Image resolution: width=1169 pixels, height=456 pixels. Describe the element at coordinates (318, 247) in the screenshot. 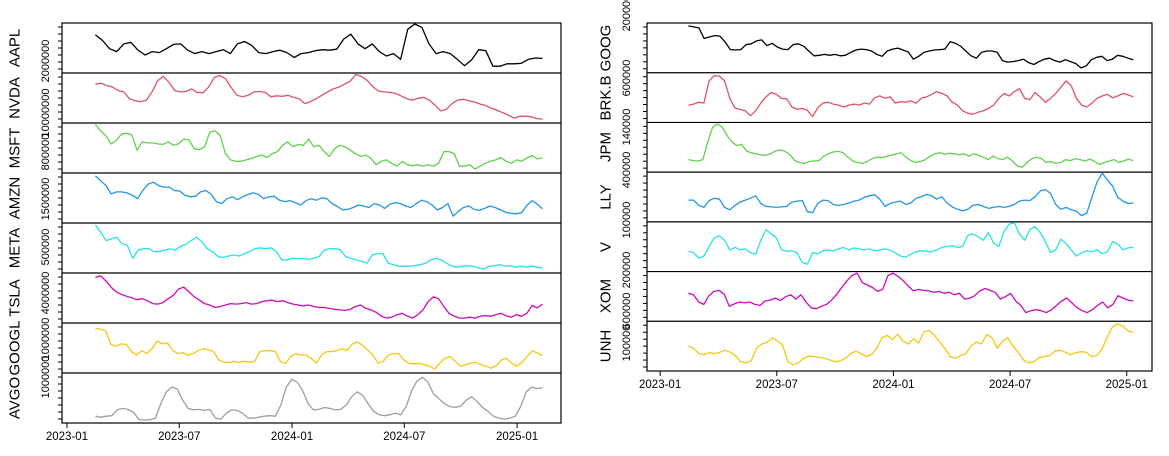

I see `series-line-META` at that location.